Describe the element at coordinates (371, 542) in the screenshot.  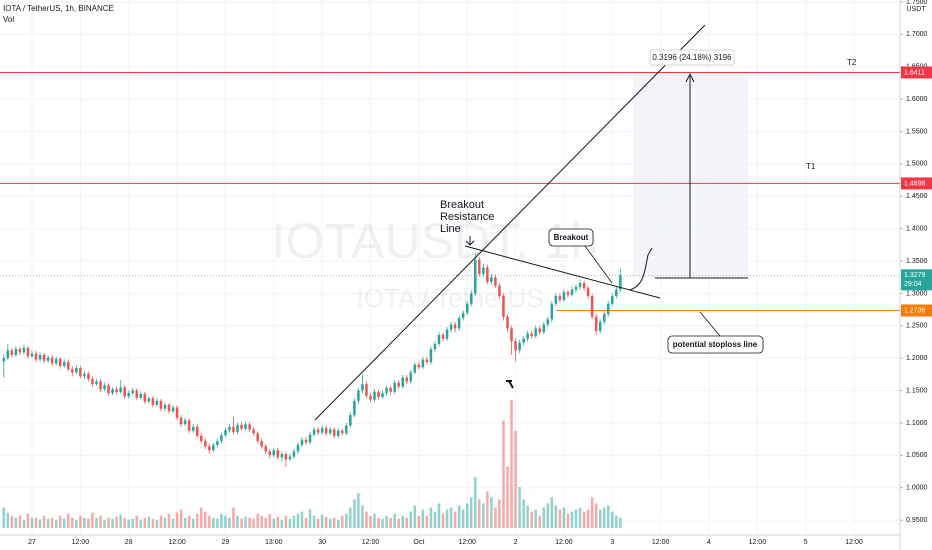
I see `x-tick-label: 12:00` at that location.